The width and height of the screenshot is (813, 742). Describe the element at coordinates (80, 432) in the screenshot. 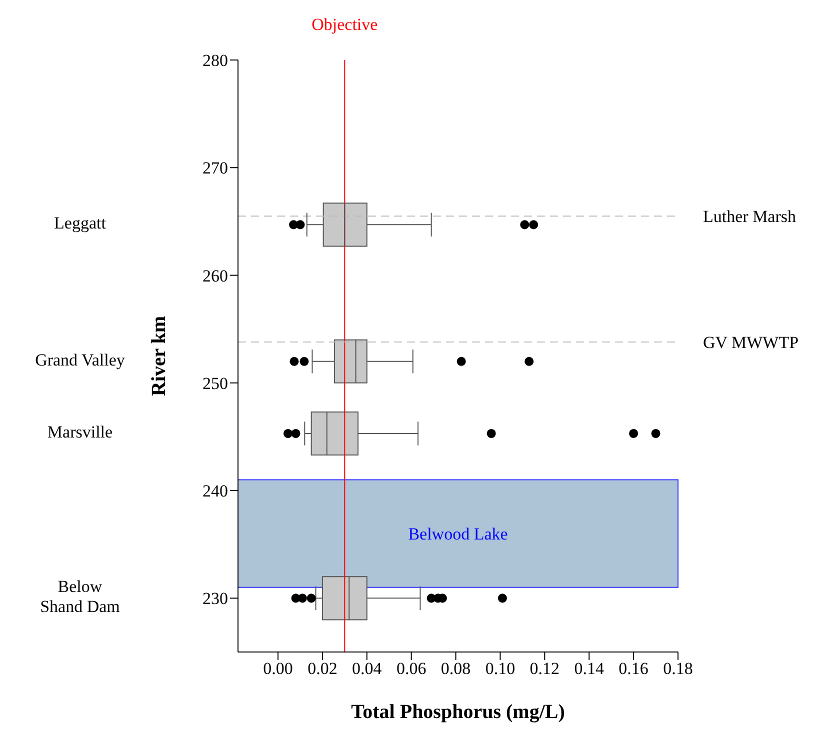

I see `text: Marsville` at that location.